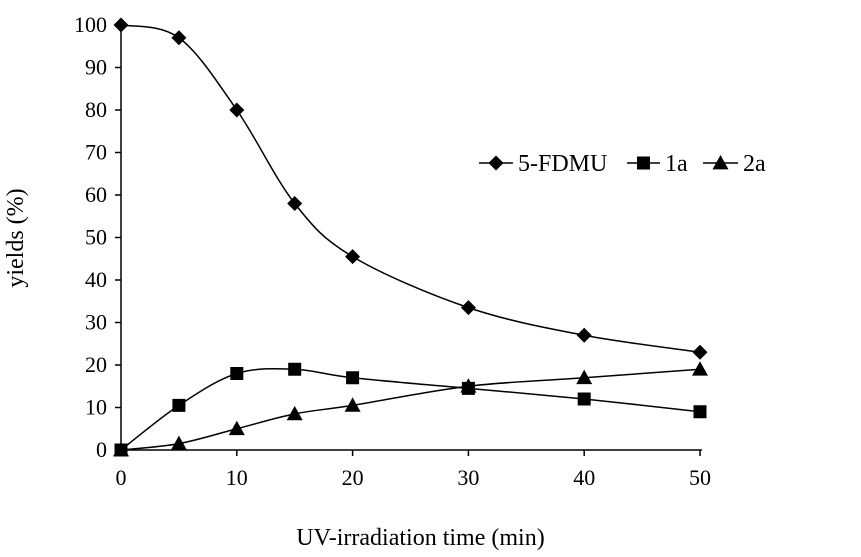 The width and height of the screenshot is (861, 557). Describe the element at coordinates (584, 477) in the screenshot. I see `x-tick-label: 40` at that location.